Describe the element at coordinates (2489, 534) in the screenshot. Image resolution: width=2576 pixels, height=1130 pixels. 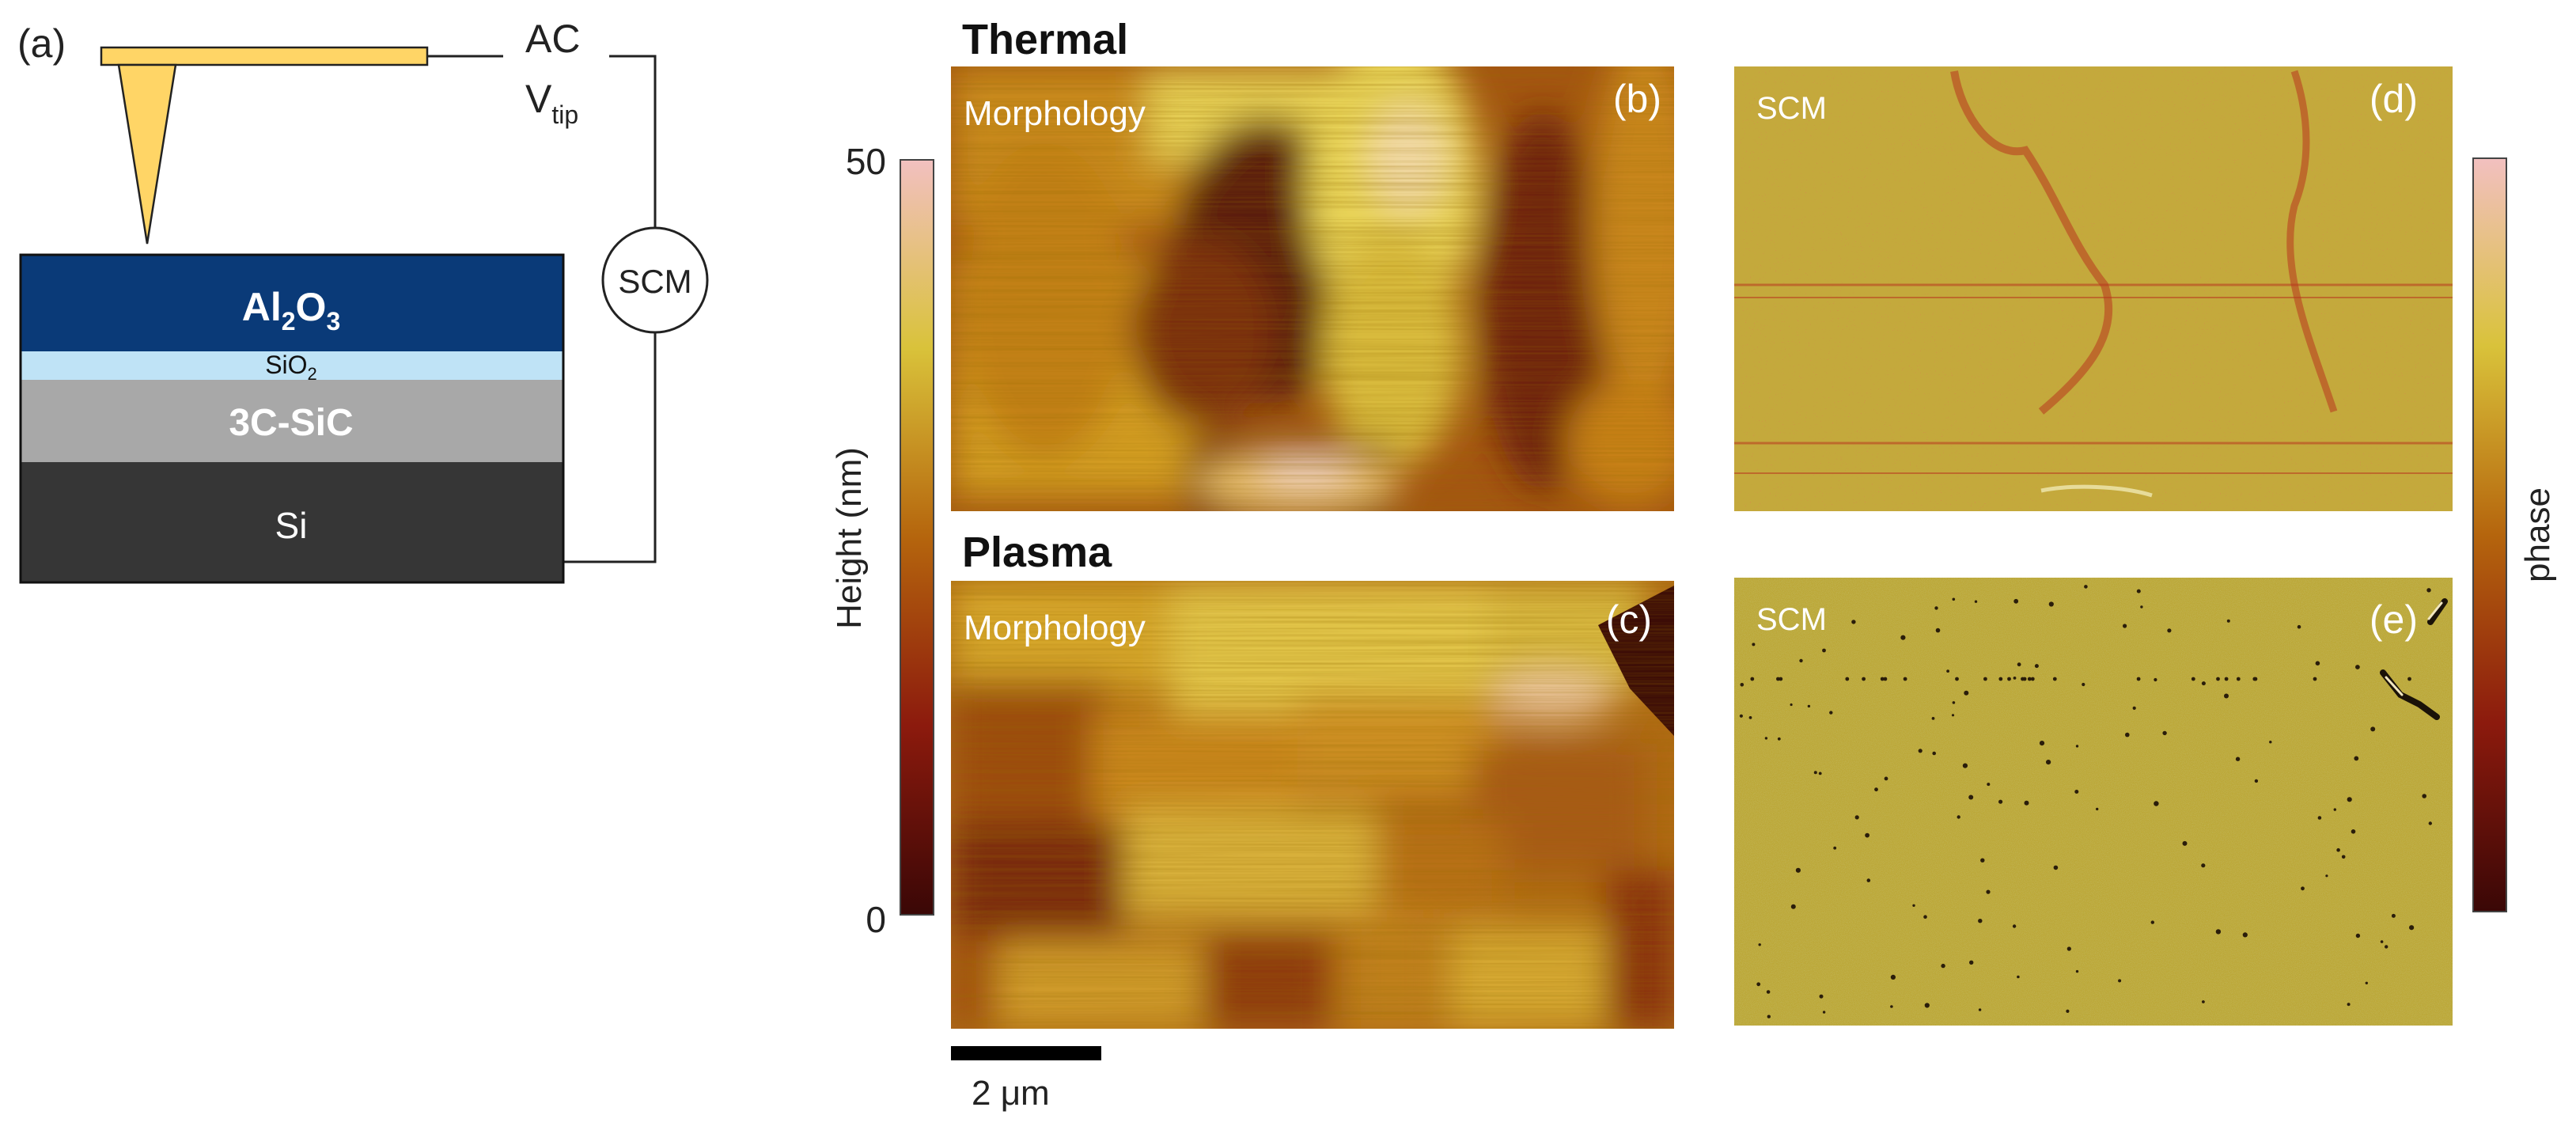
I see `phase-colorbar-gradient` at that location.